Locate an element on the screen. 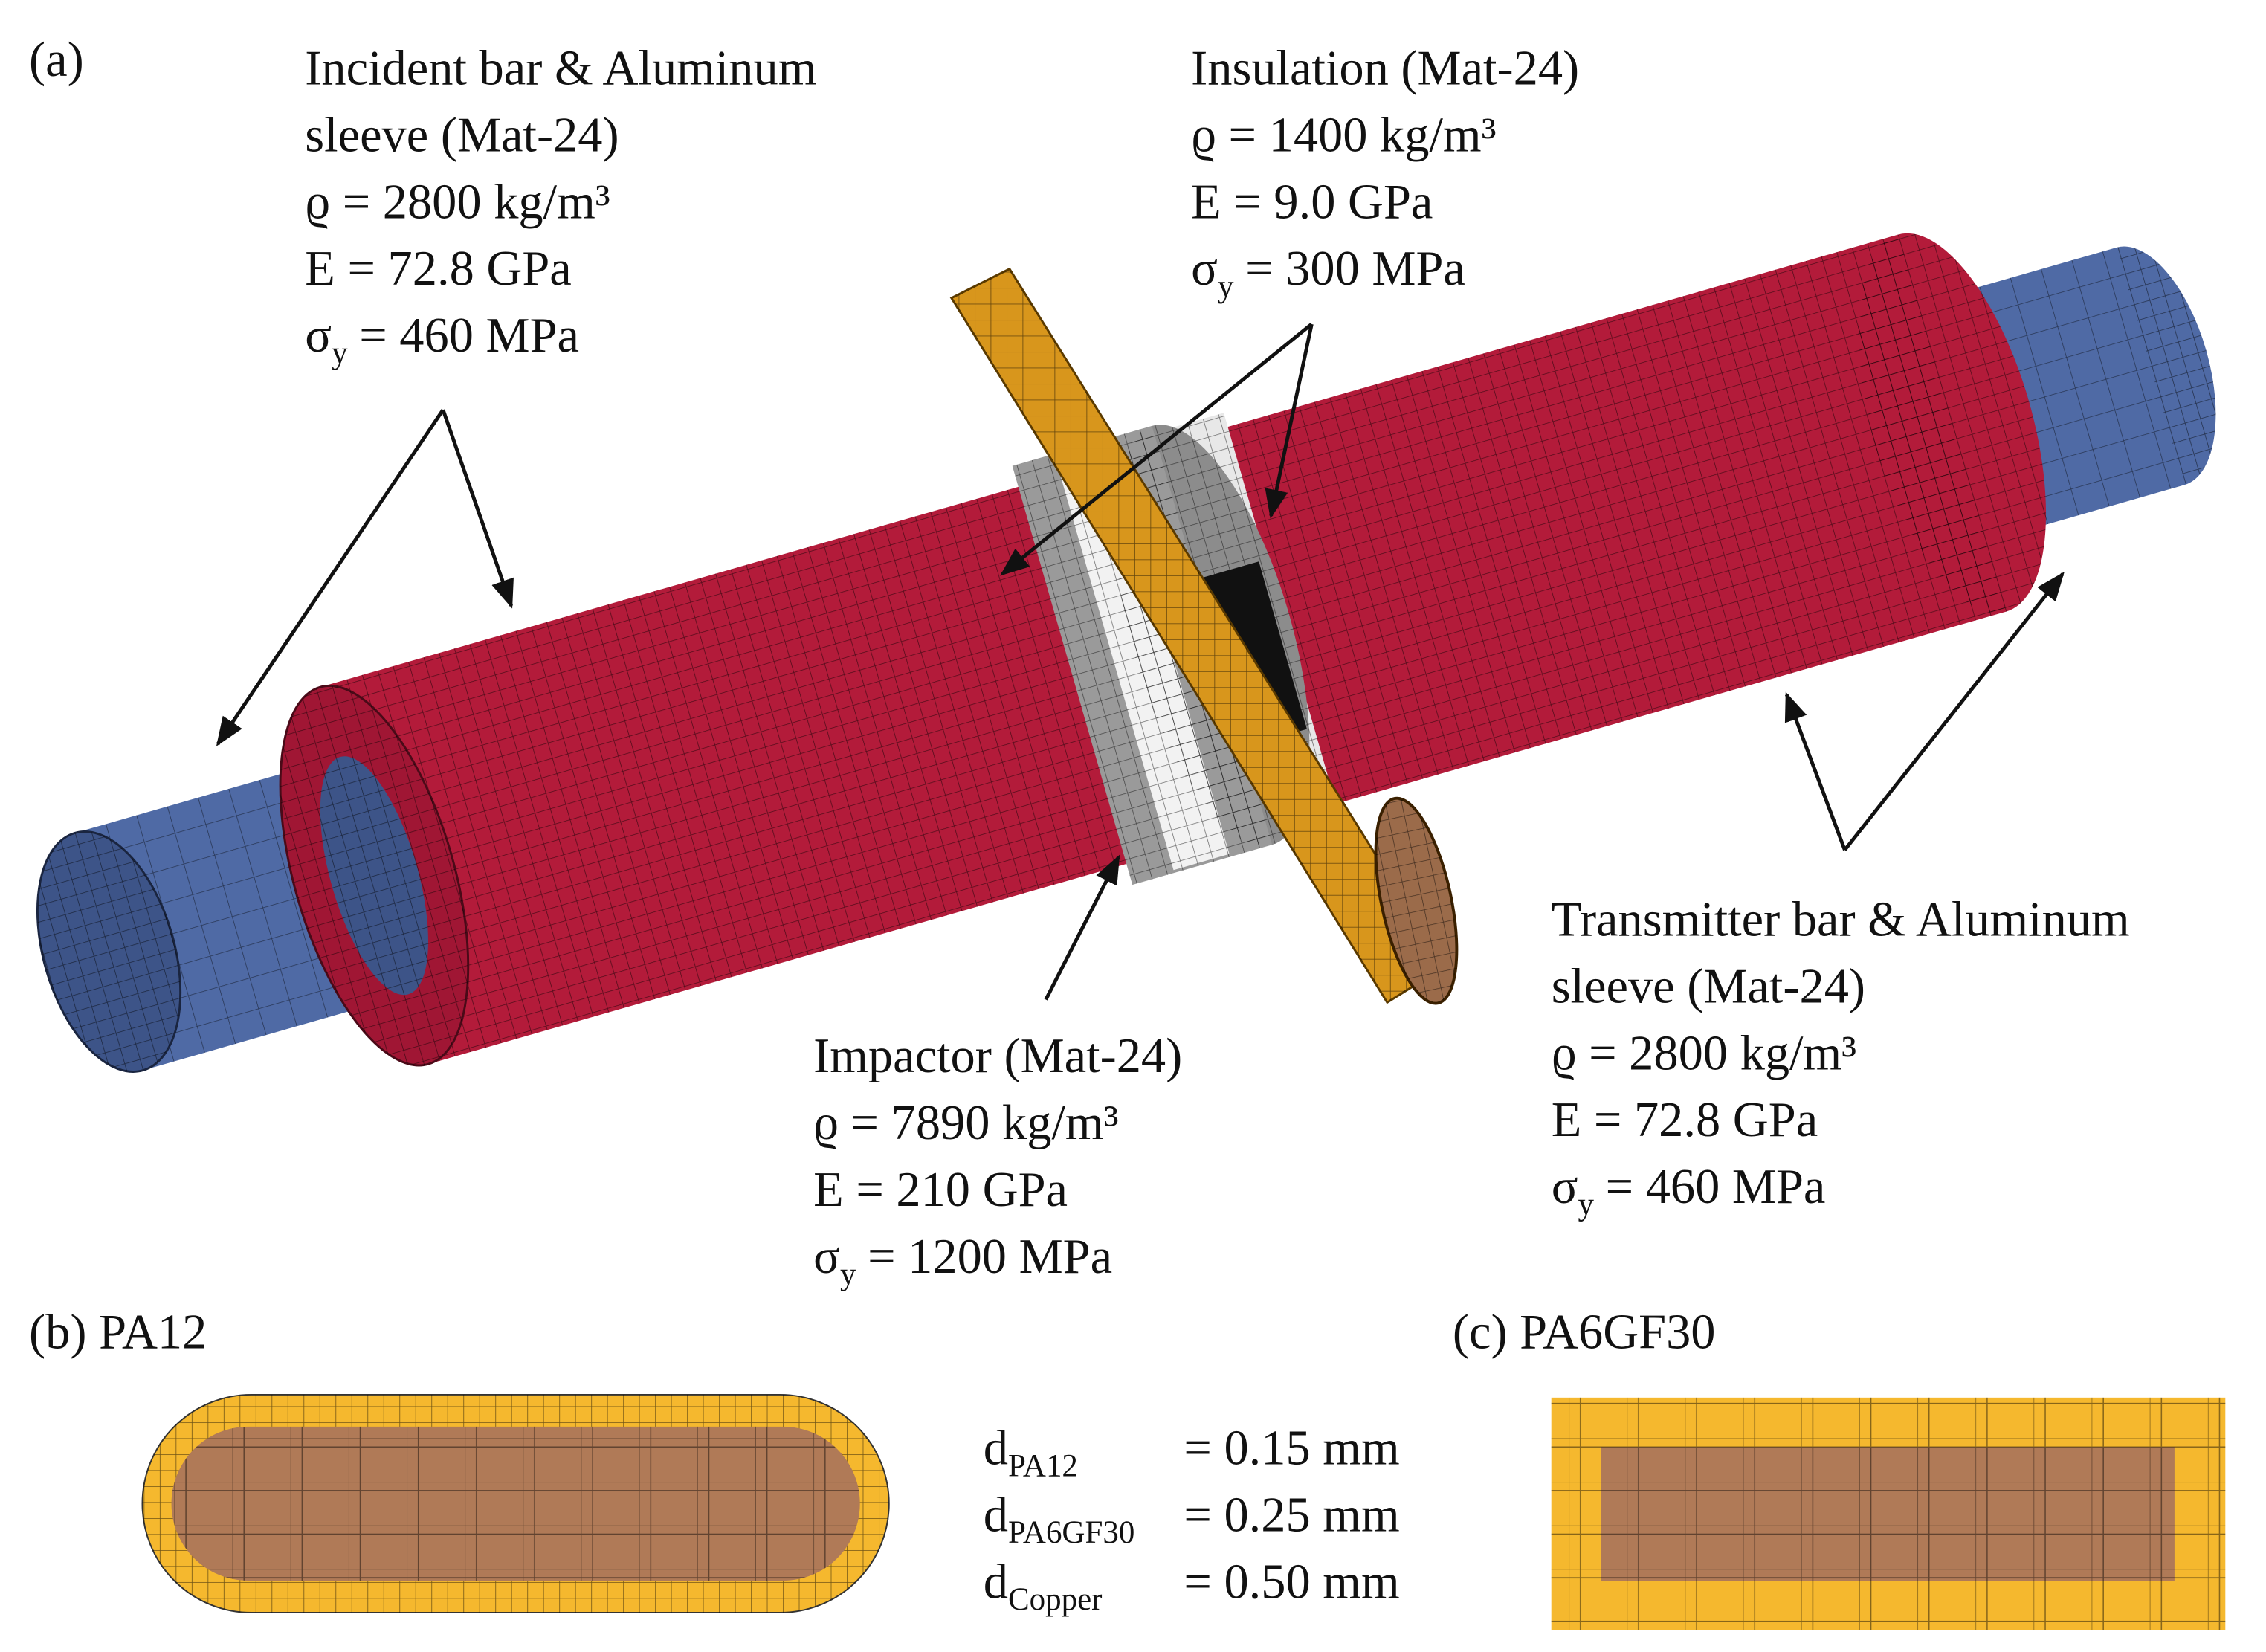 The image size is (2266, 1652). modulus: E = 210 GPa is located at coordinates (940, 1190).